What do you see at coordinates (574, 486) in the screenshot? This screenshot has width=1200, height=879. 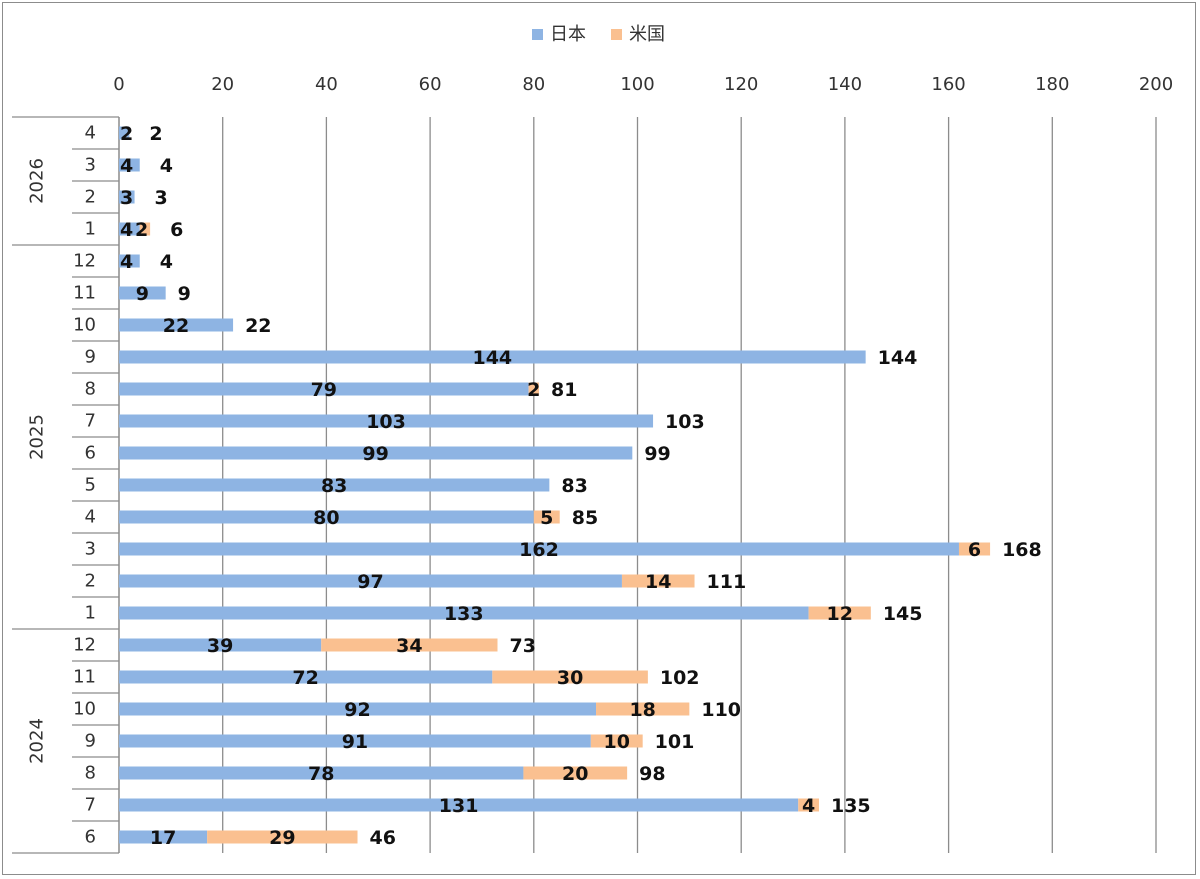 I see `data-label-total: 83` at bounding box center [574, 486].